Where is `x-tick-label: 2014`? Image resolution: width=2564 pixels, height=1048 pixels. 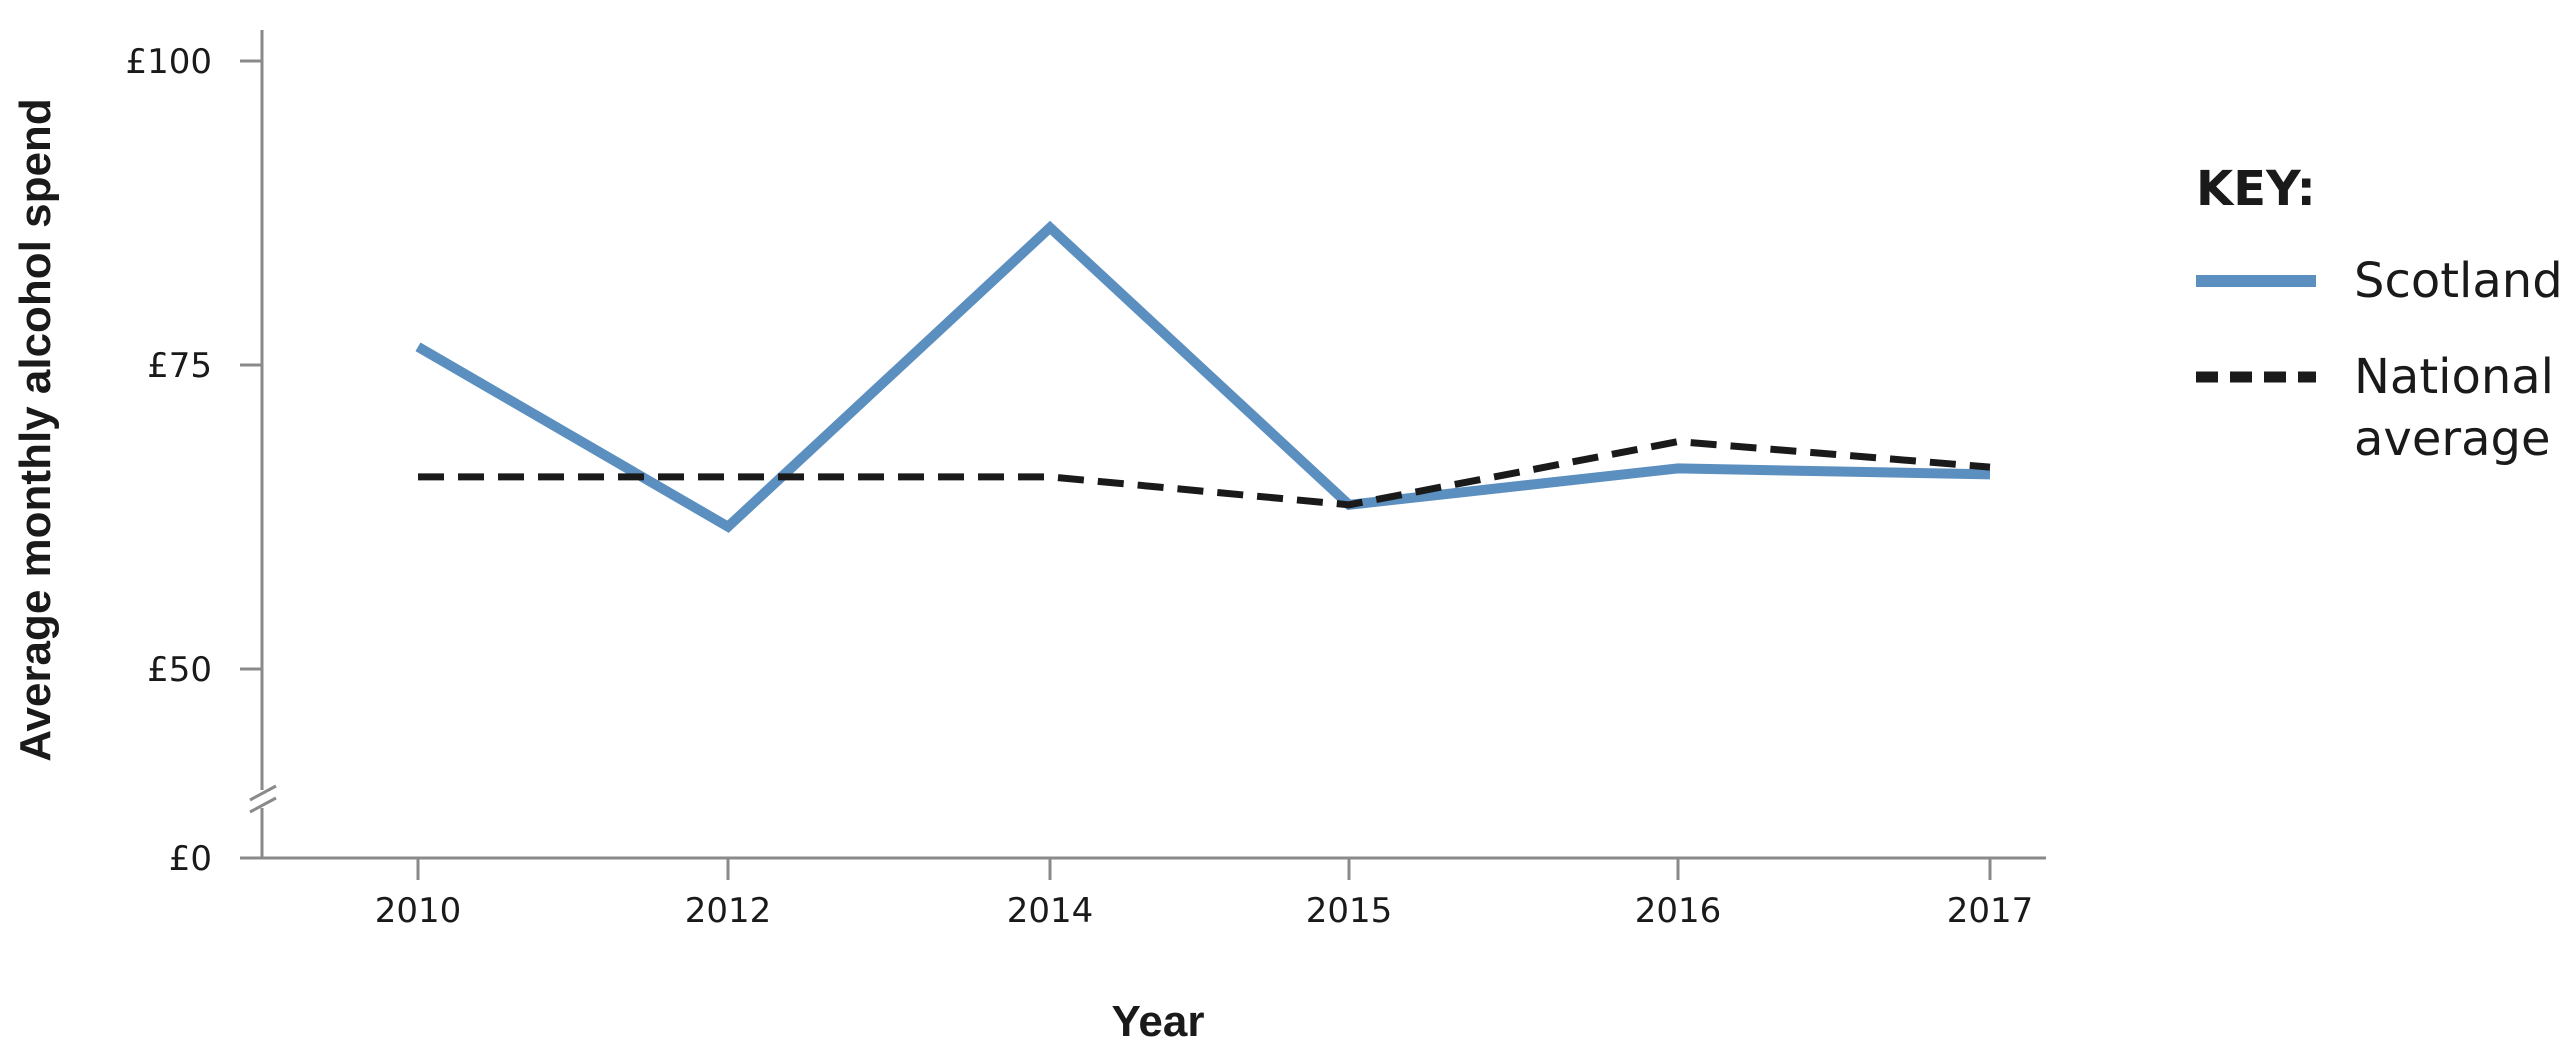 x-tick-label: 2014 is located at coordinates (1050, 911).